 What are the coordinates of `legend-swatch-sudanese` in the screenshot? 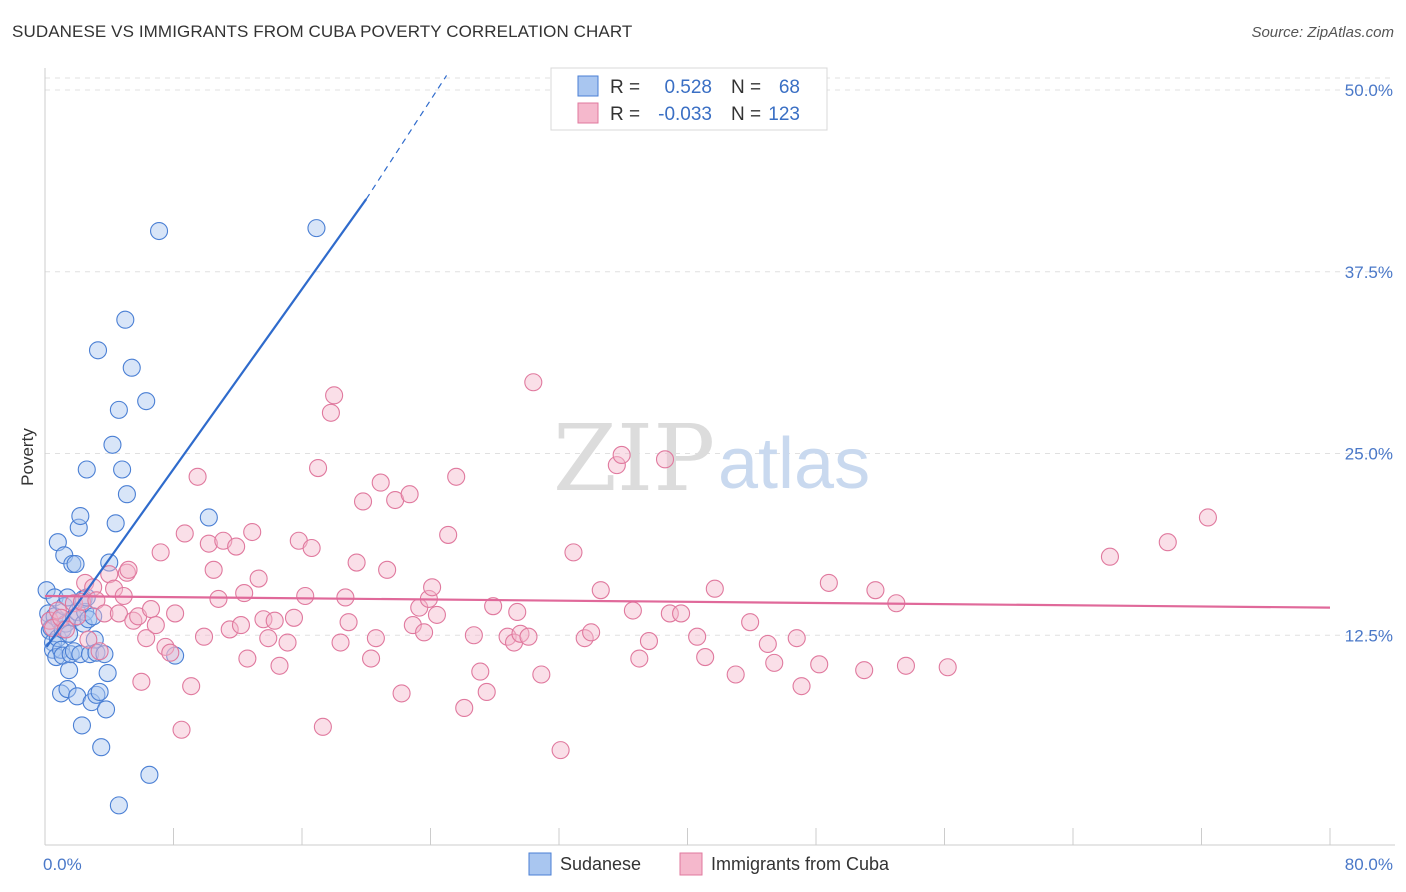 It's located at (588, 86).